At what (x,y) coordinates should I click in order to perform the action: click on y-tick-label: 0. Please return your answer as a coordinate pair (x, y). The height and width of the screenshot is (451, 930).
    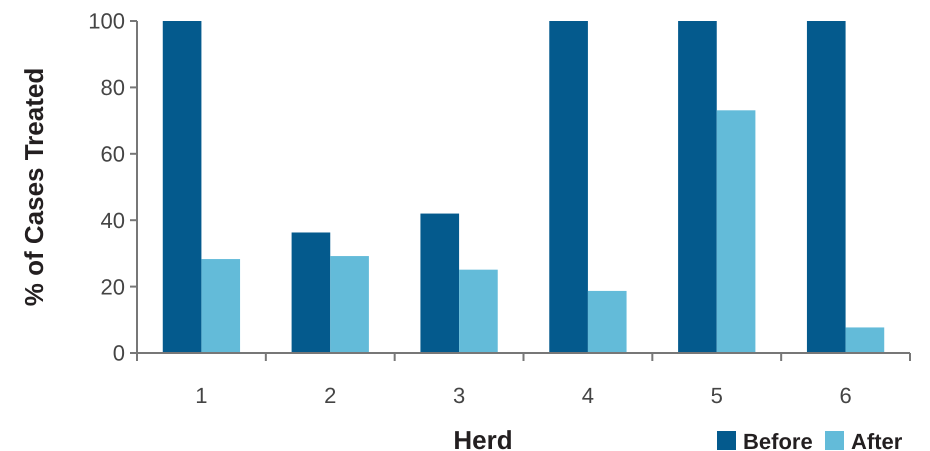
    Looking at the image, I should click on (118, 353).